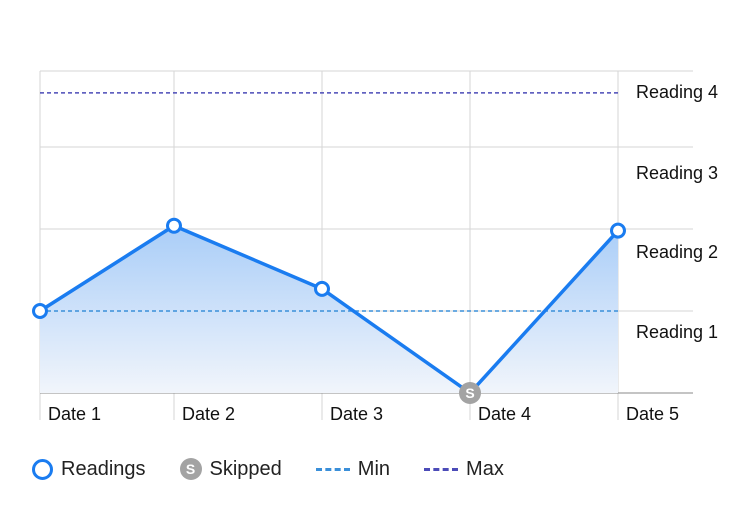 Image resolution: width=750 pixels, height=514 pixels. I want to click on legend-item-readings: Readings, so click(89, 469).